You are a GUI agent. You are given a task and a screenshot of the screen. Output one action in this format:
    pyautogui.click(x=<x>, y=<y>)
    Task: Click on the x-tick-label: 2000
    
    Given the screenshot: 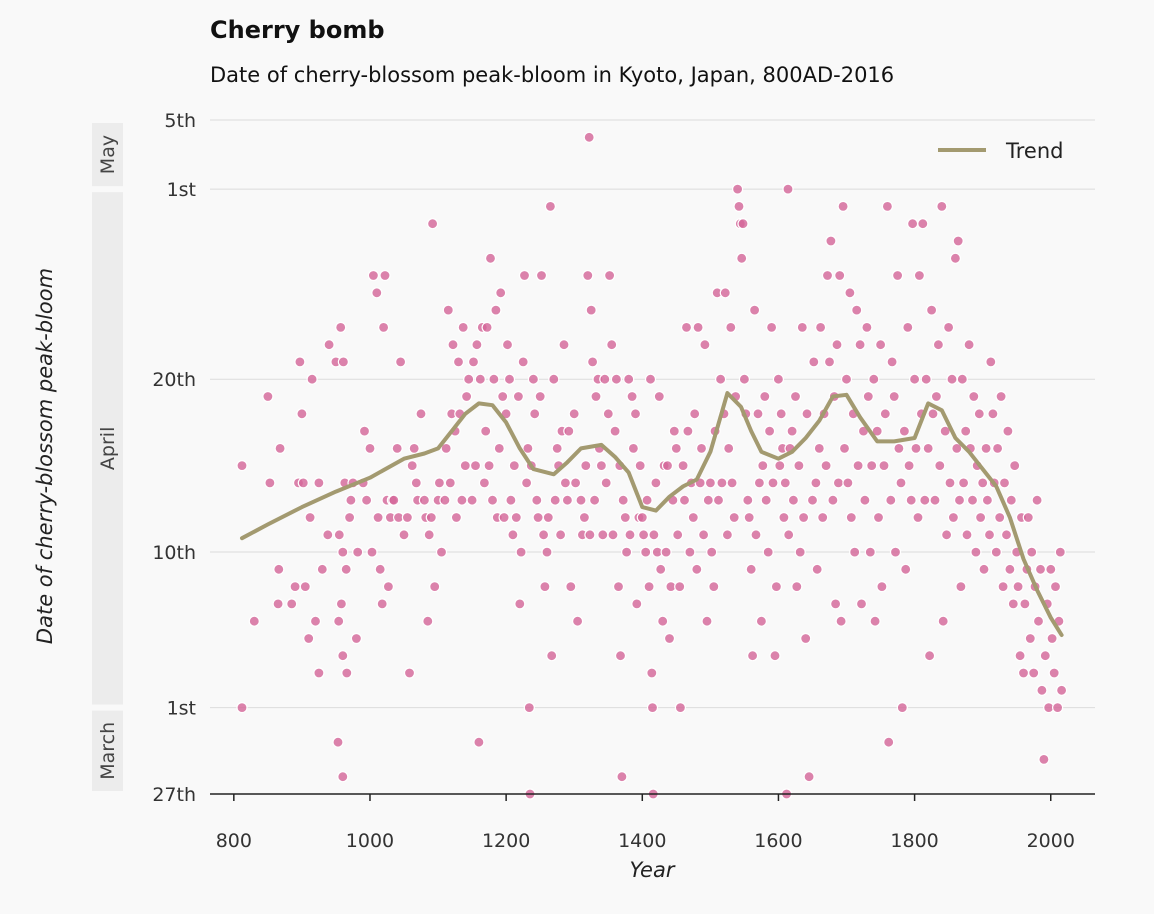 What is the action you would take?
    pyautogui.click(x=1051, y=841)
    